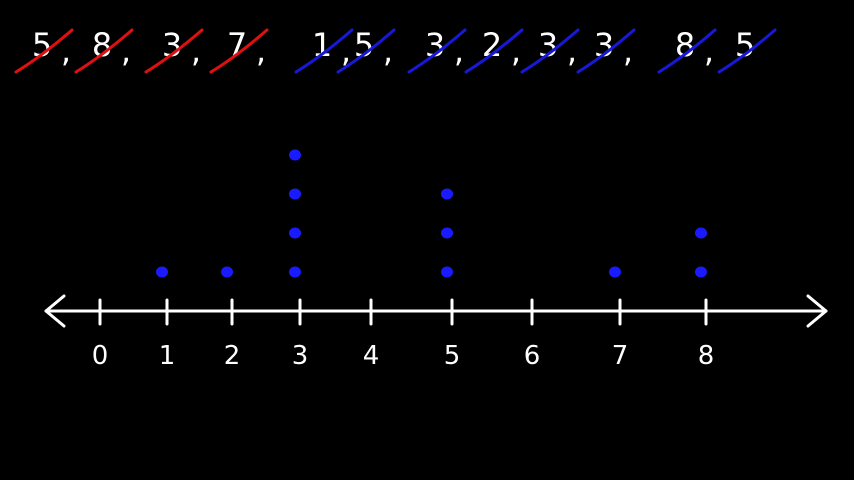 This screenshot has width=854, height=480. I want to click on tick-label: 2, so click(232, 356).